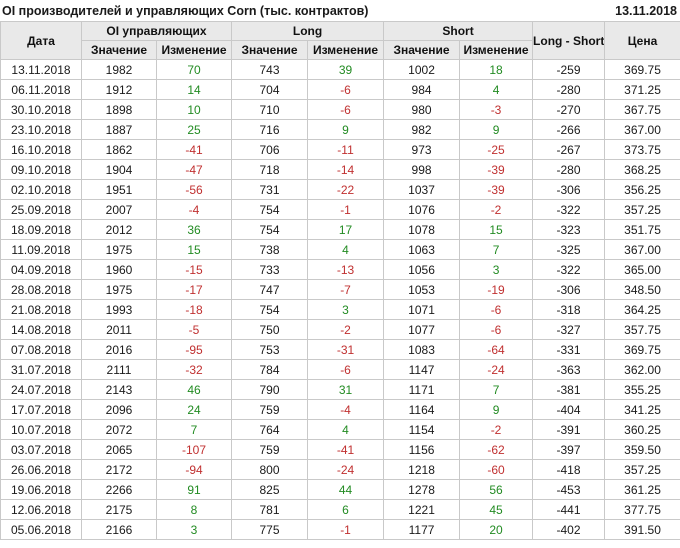 The image size is (680, 548). Describe the element at coordinates (346, 449) in the screenshot. I see `cell-long-change: -41` at that location.